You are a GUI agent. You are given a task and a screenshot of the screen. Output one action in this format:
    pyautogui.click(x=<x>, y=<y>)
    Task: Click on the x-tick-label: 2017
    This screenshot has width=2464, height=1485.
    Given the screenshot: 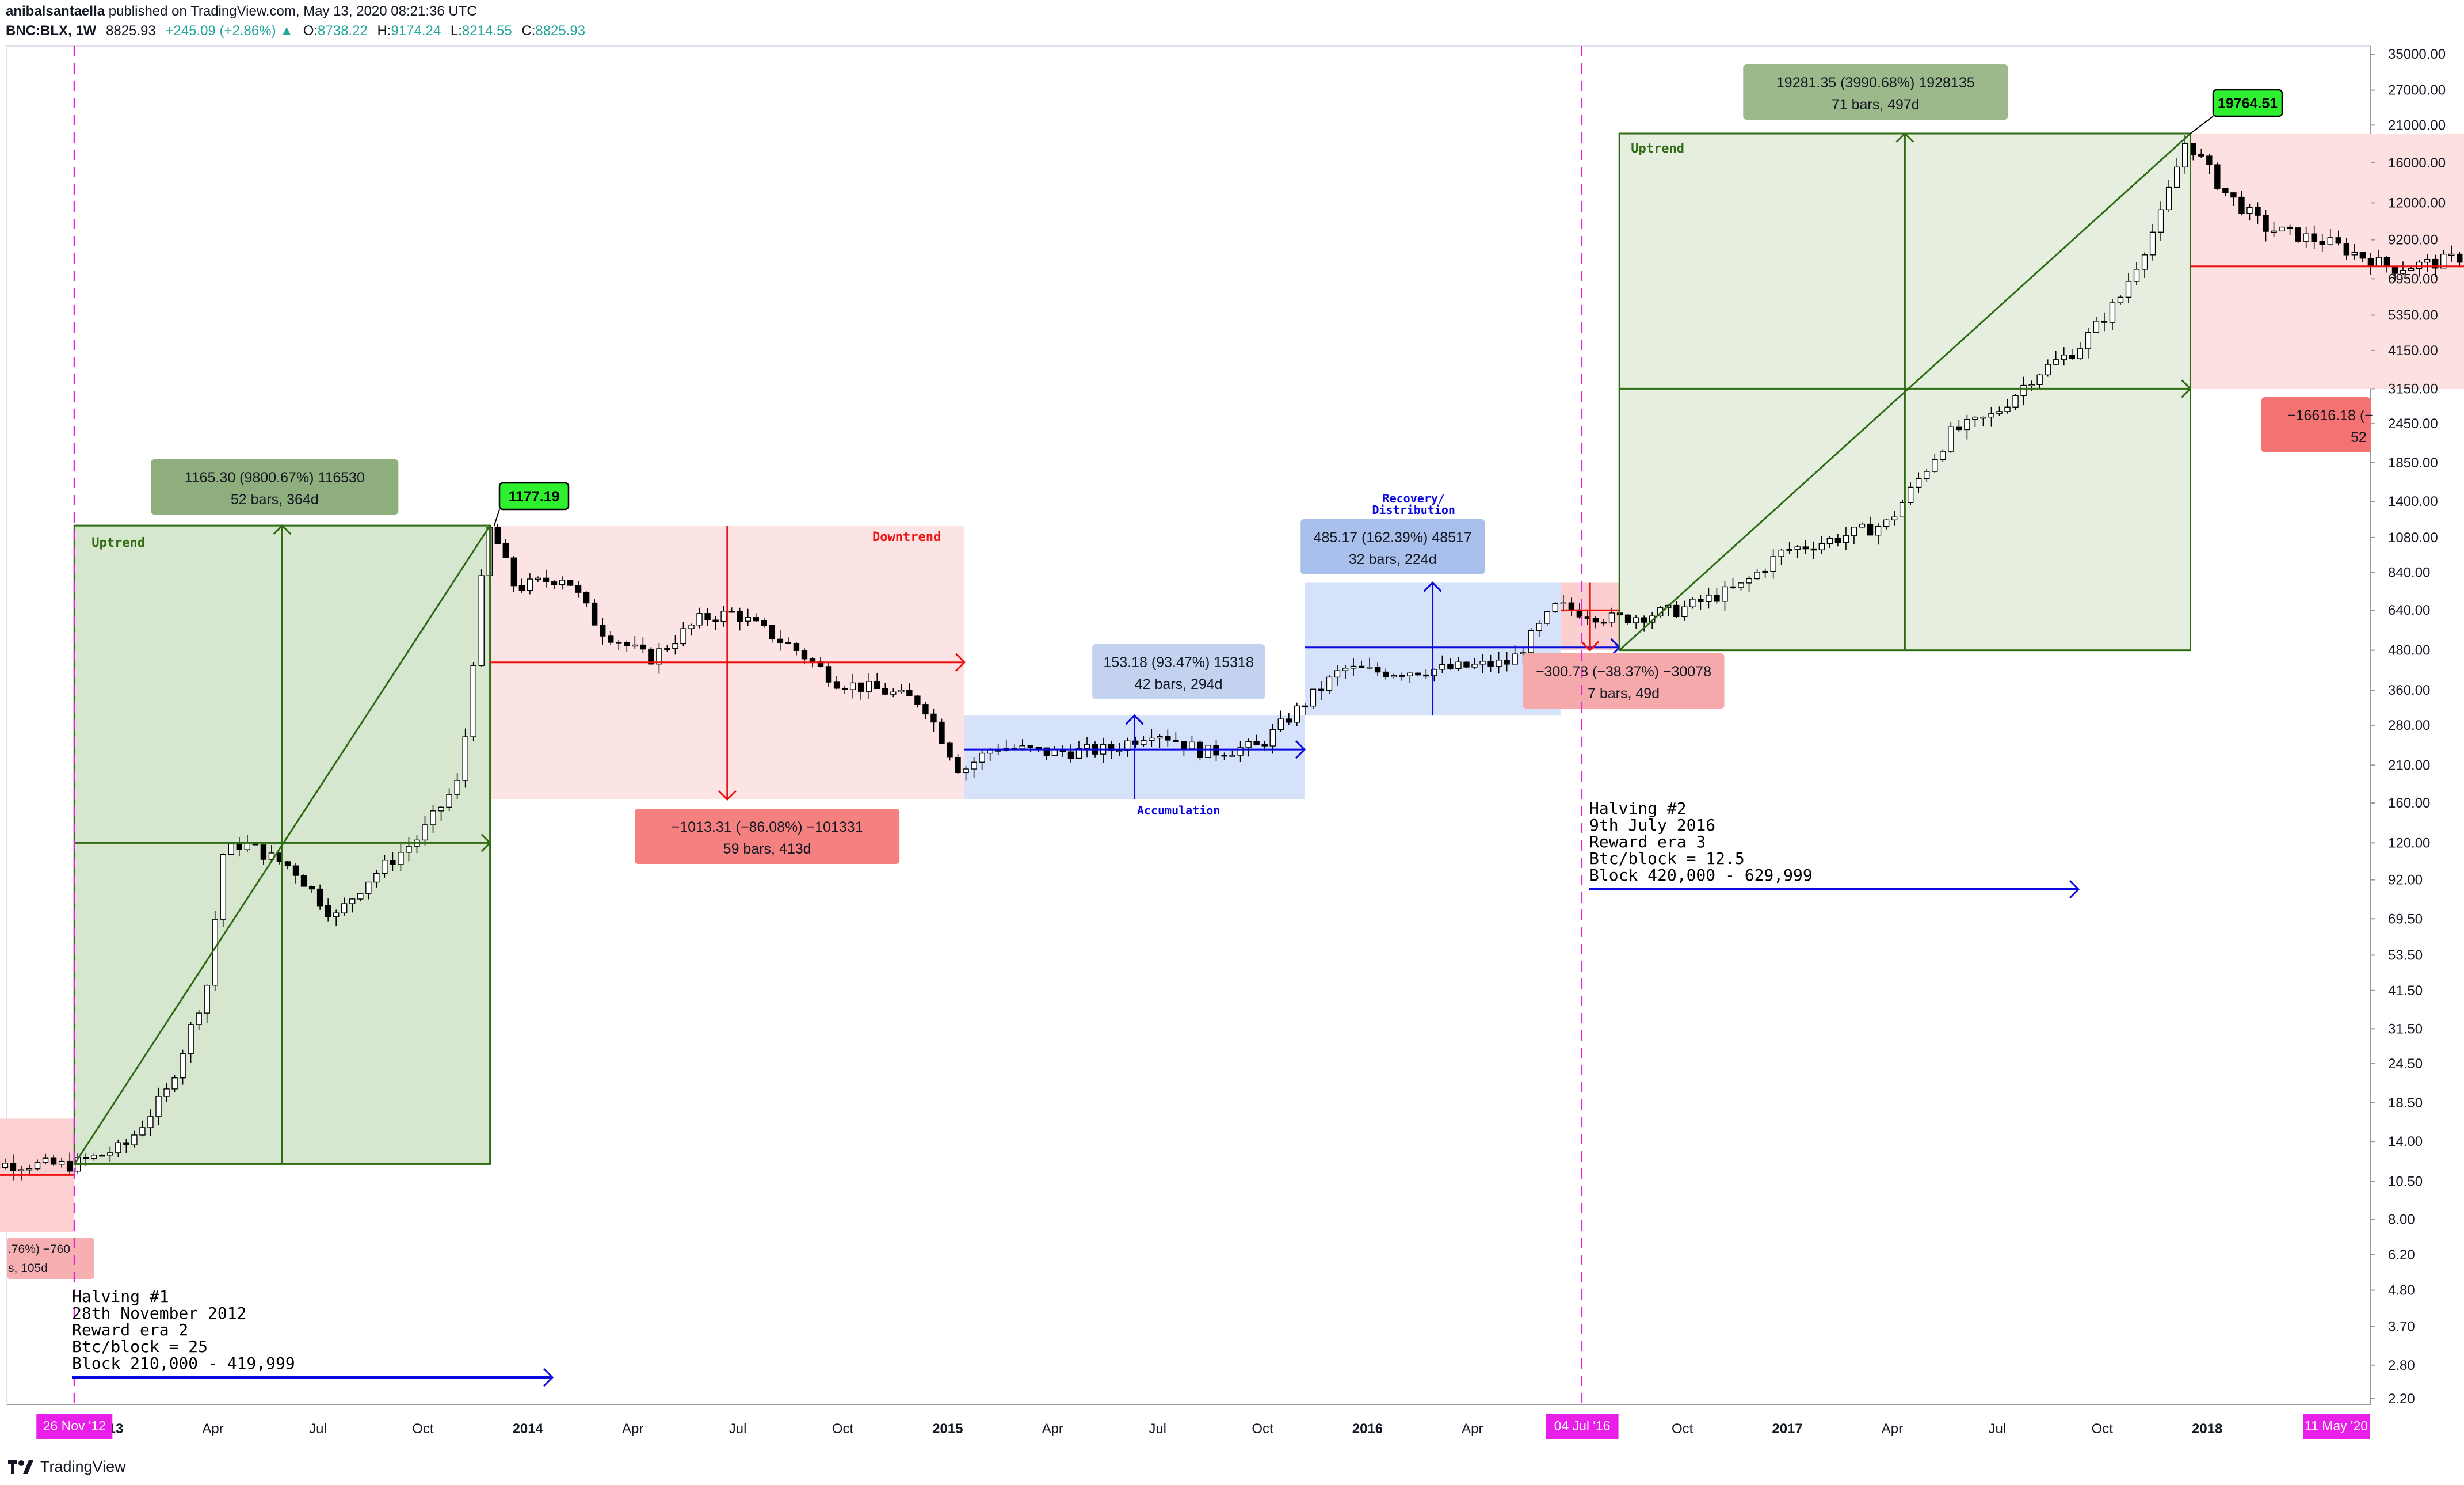 What is the action you would take?
    pyautogui.click(x=1787, y=1429)
    